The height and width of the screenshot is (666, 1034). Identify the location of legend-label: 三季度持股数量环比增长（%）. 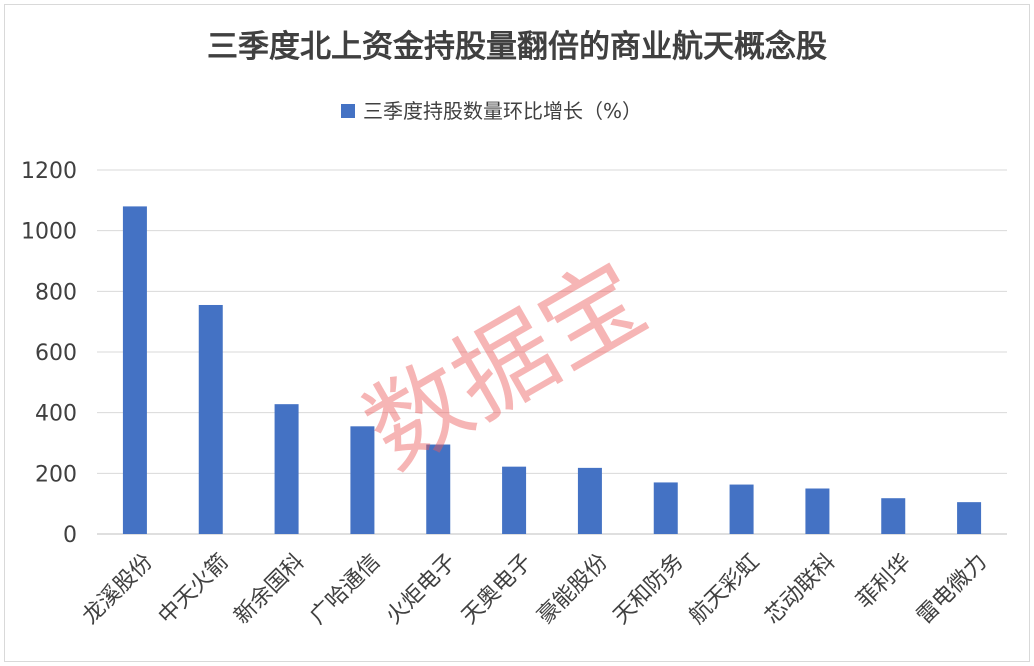
(502, 111).